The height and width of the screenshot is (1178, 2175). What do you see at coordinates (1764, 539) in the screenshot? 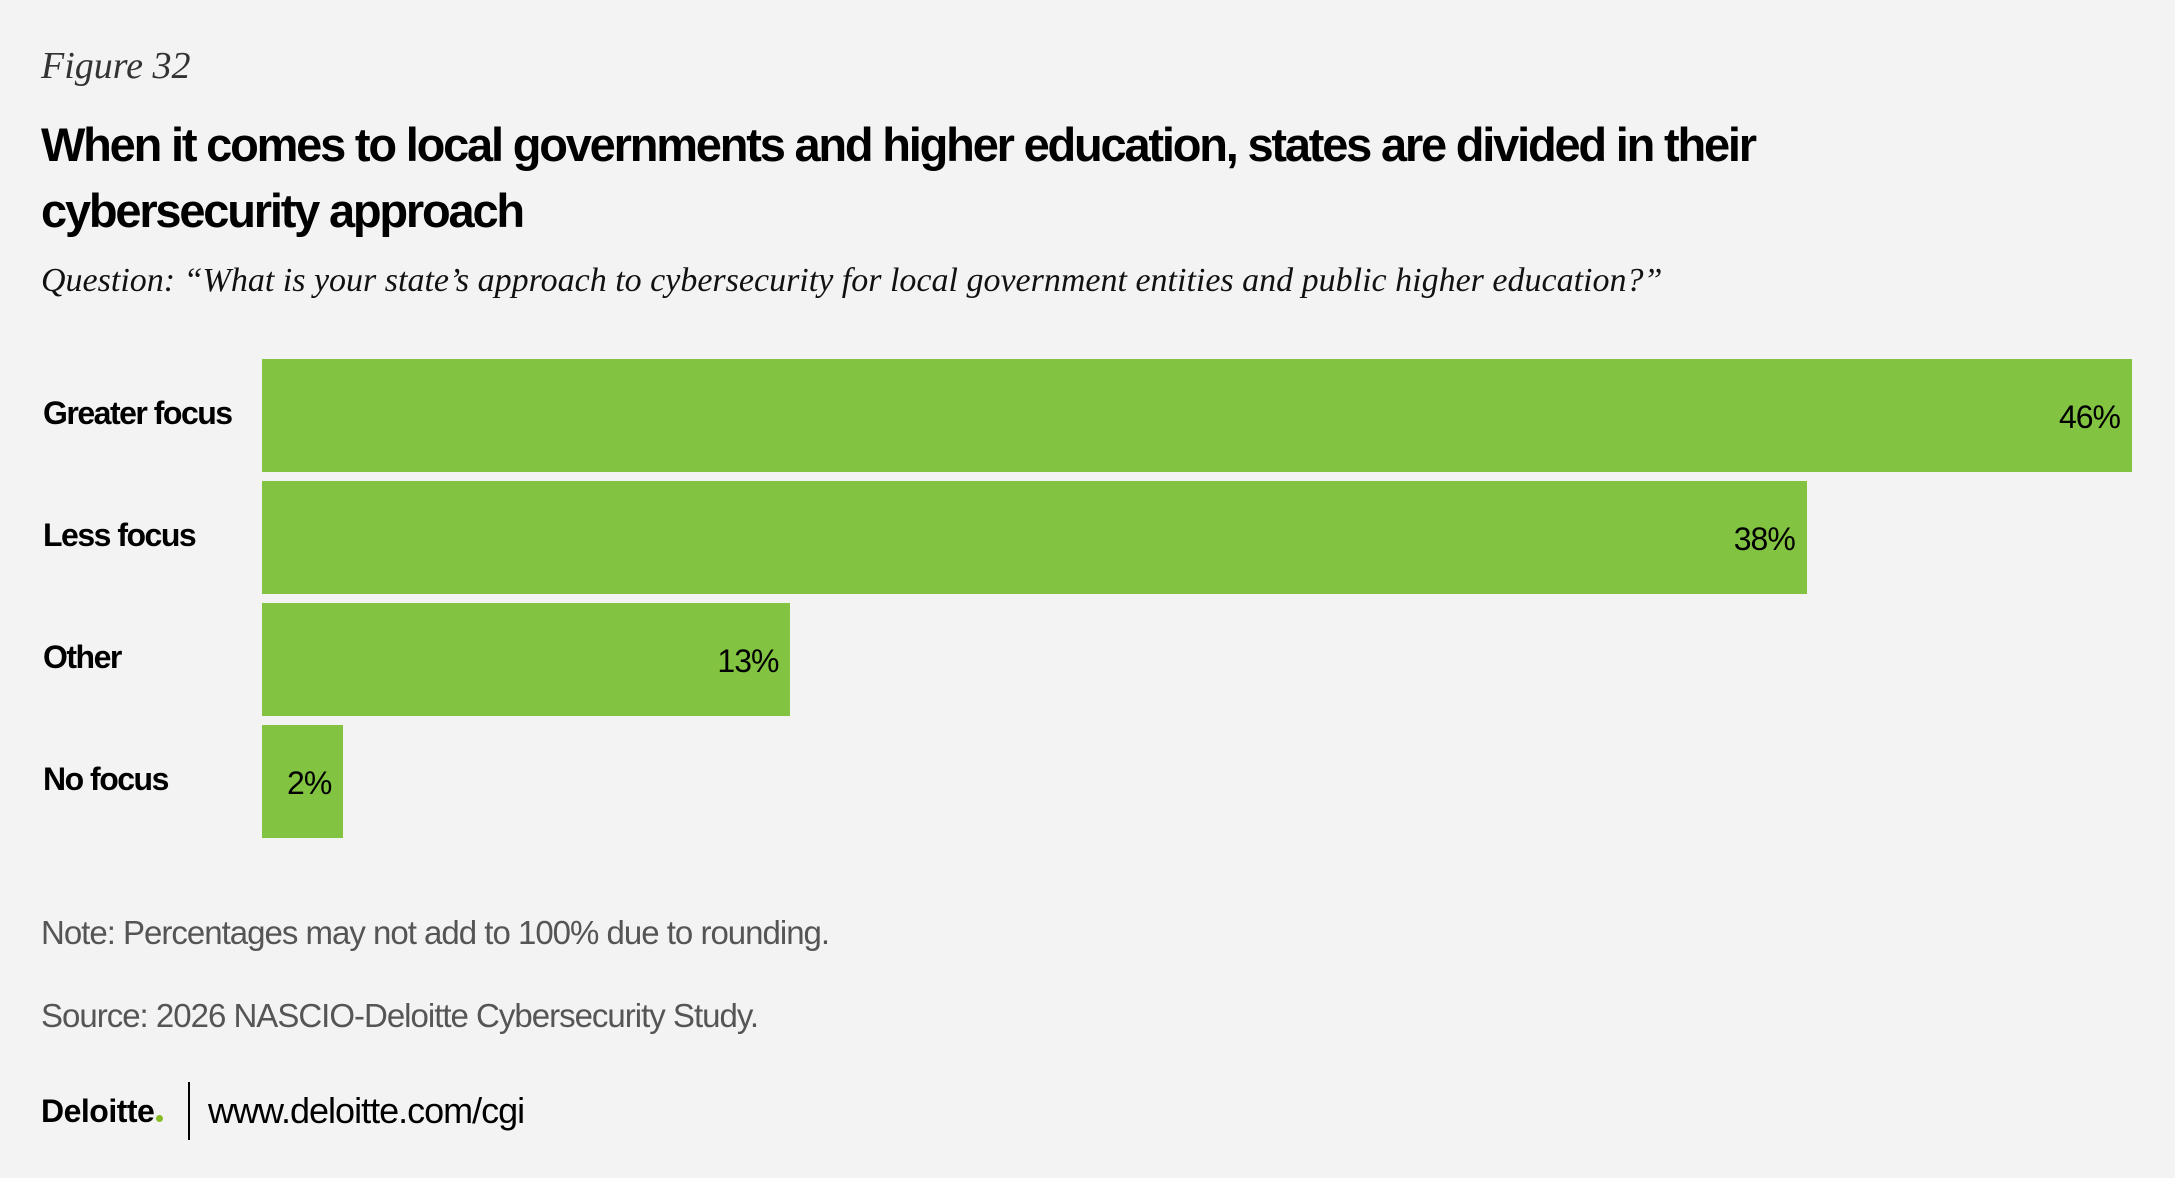
I see `value-label: 38%` at bounding box center [1764, 539].